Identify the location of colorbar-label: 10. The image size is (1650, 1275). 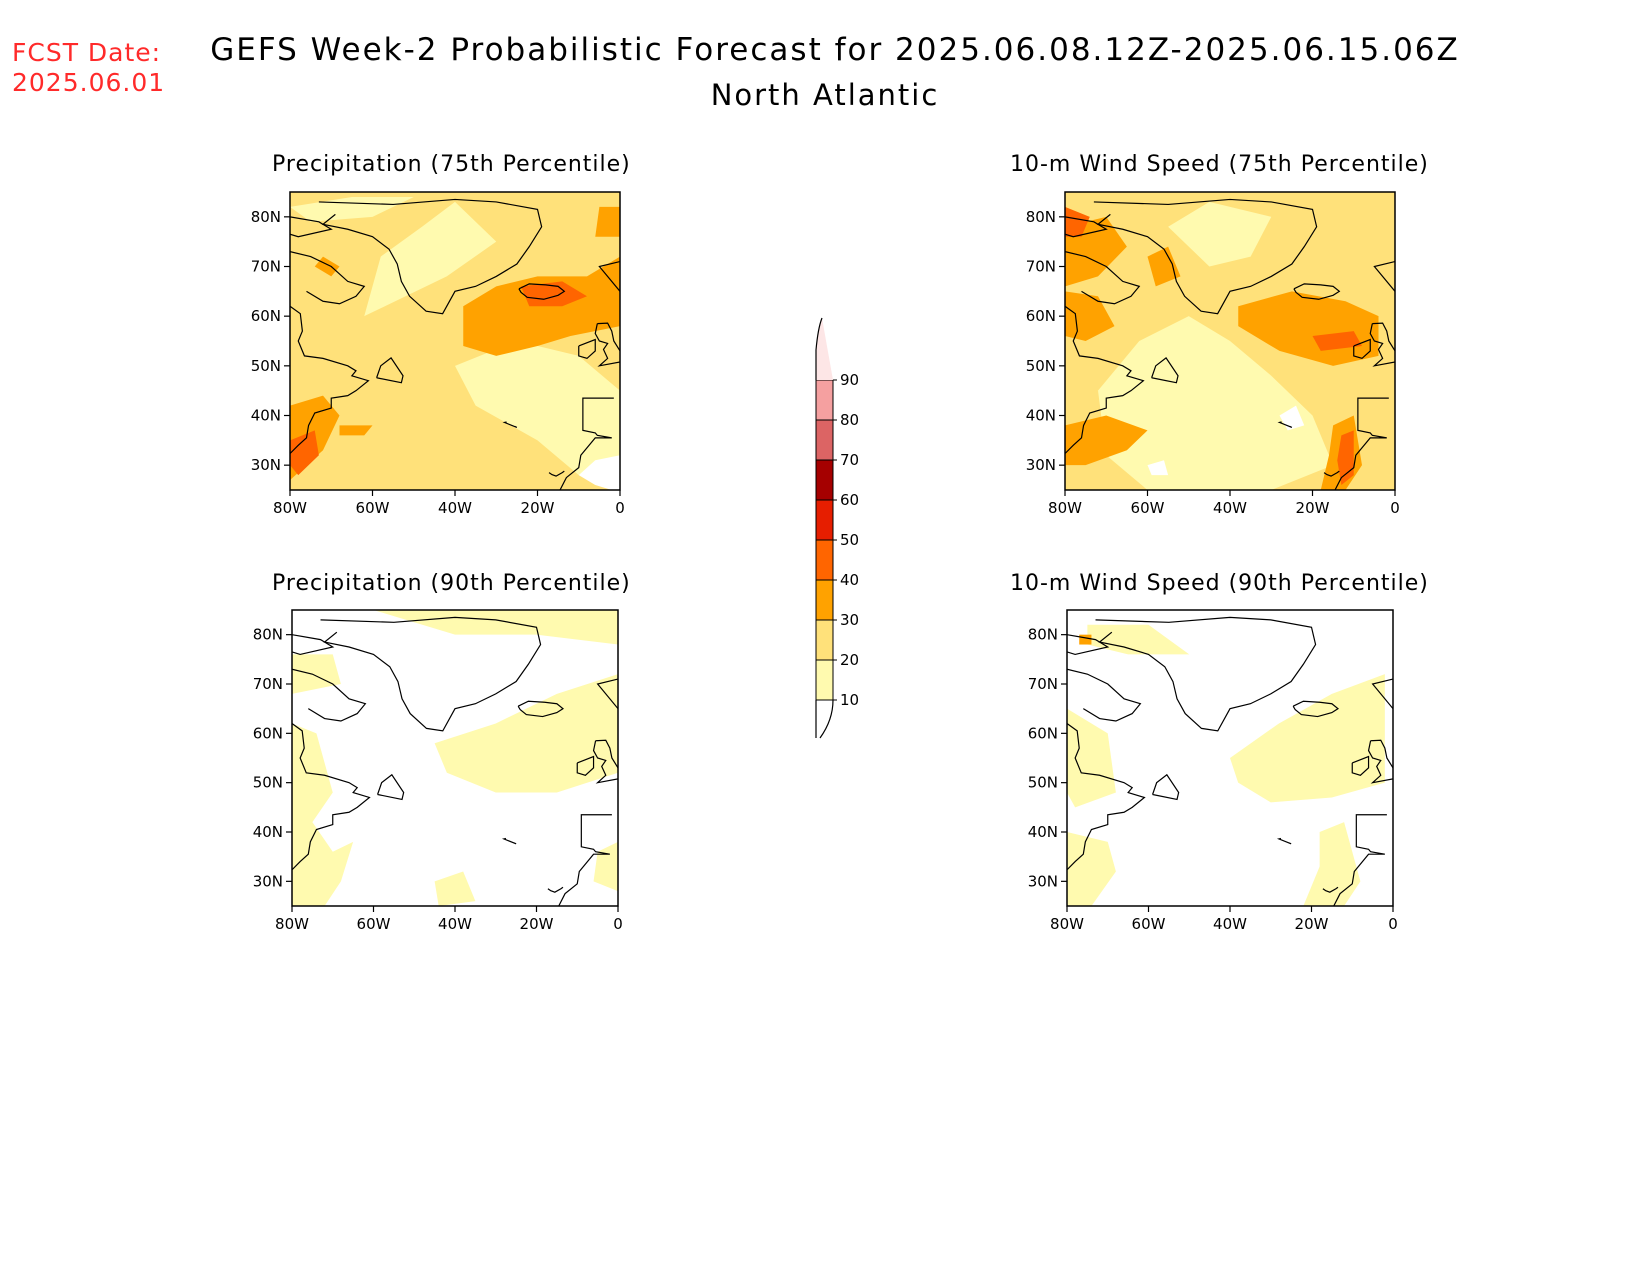
(849, 700).